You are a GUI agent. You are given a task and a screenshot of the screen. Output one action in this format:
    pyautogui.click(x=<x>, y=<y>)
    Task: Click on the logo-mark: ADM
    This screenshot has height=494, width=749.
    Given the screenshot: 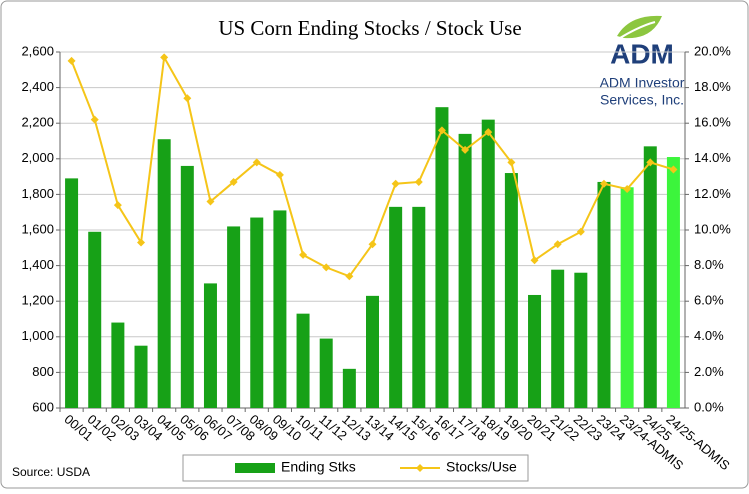 What is the action you would take?
    pyautogui.click(x=642, y=53)
    